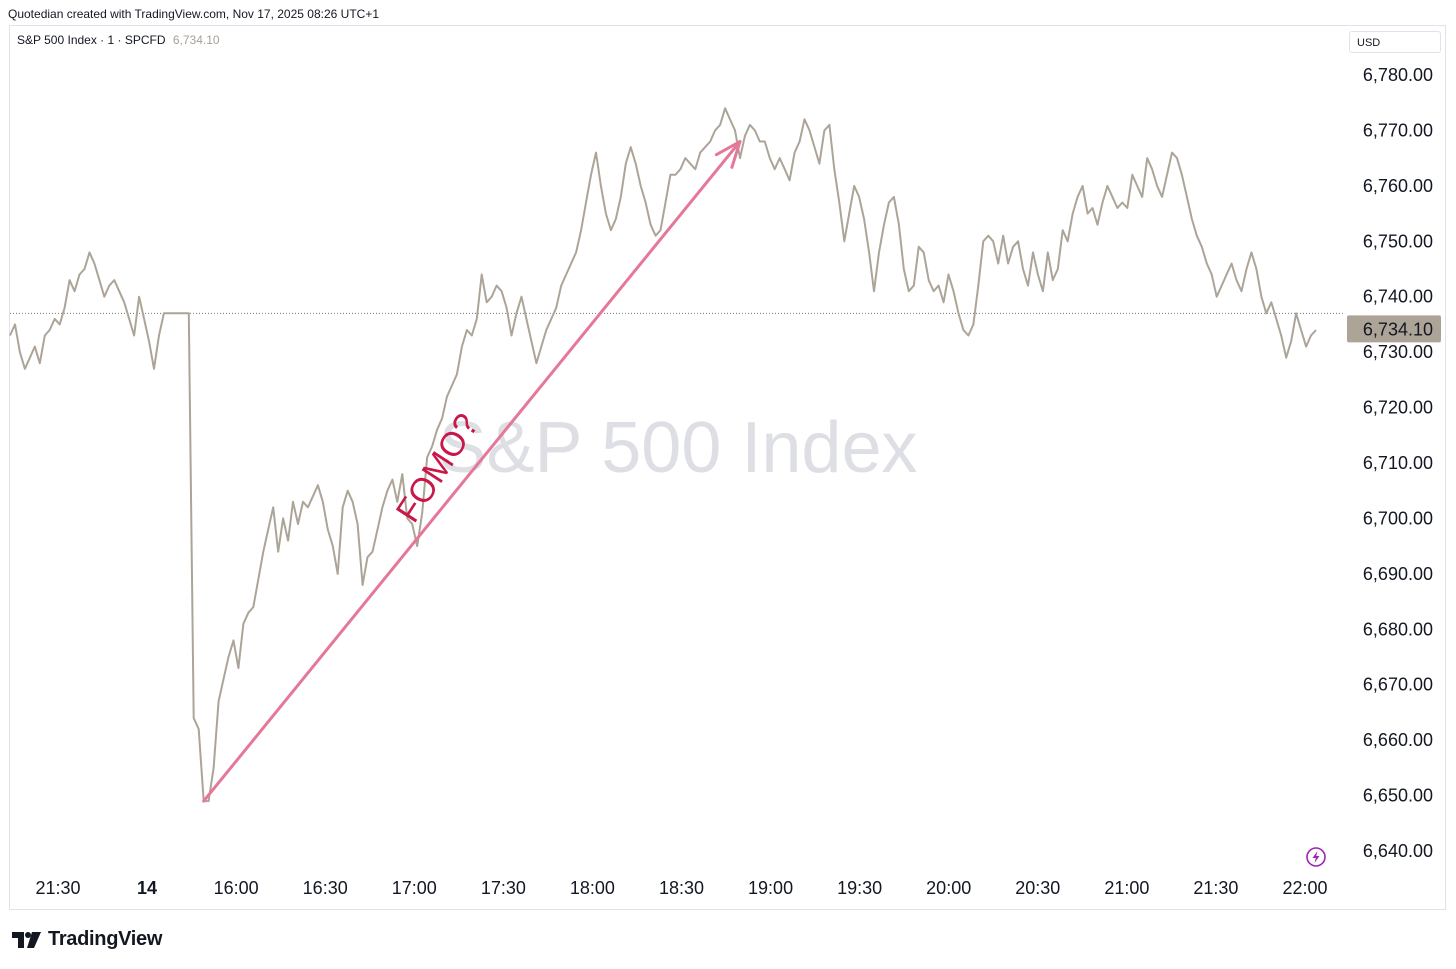 The width and height of the screenshot is (1456, 969). I want to click on symbol-legend: S&P 500 Index · 1 · SPCFD 6,734.10, so click(118, 40).